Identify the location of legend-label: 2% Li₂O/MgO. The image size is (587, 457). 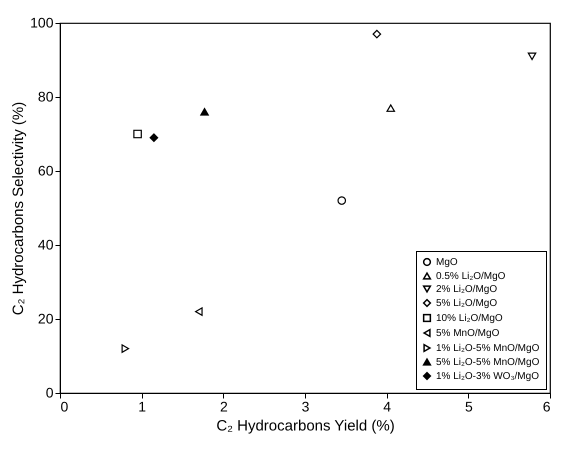
(467, 289).